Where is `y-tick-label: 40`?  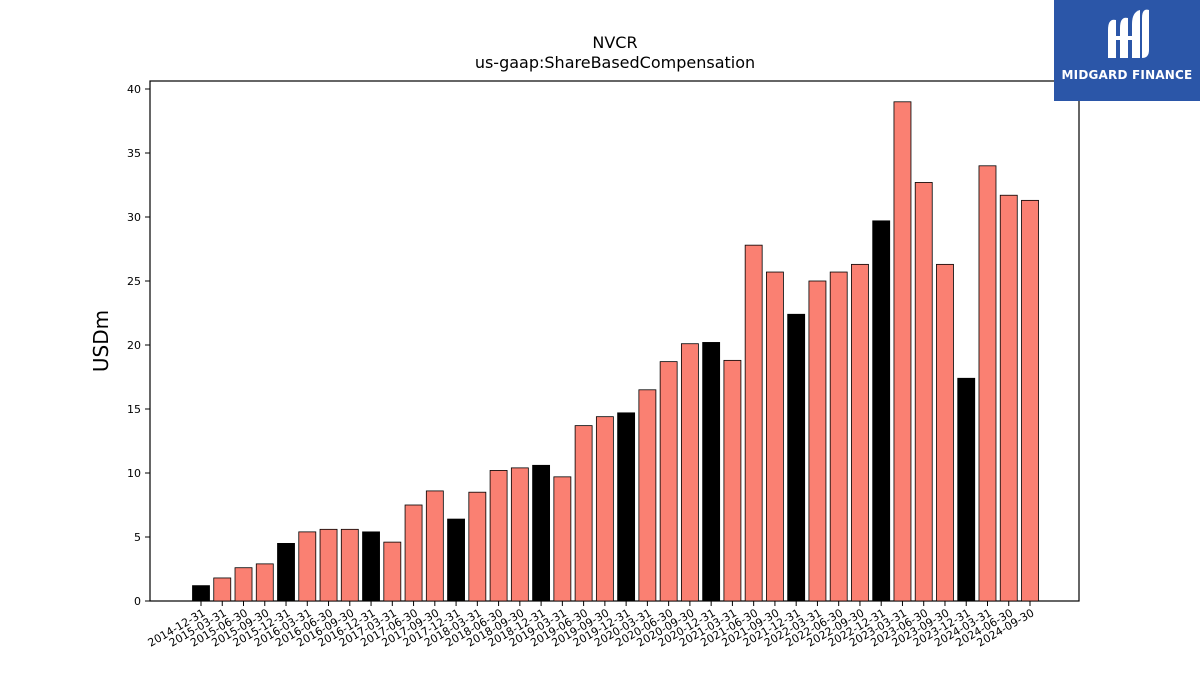 y-tick-label: 40 is located at coordinates (134, 89).